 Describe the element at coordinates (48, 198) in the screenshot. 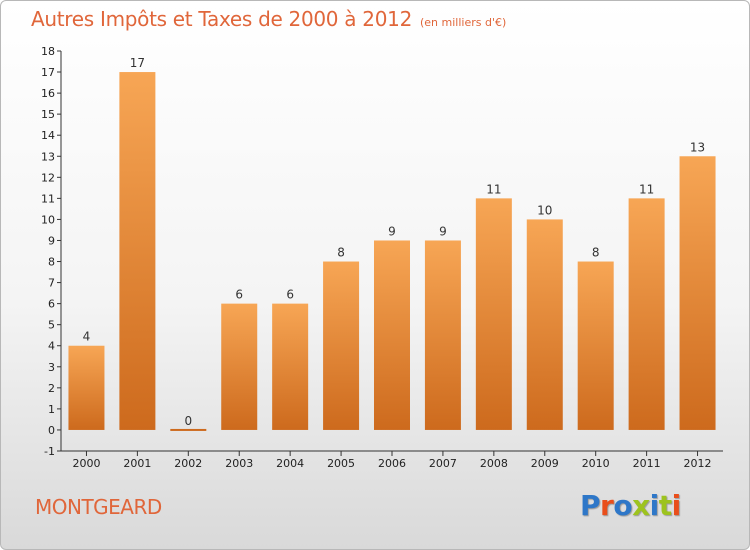

I see `y-tick-label: 11` at that location.